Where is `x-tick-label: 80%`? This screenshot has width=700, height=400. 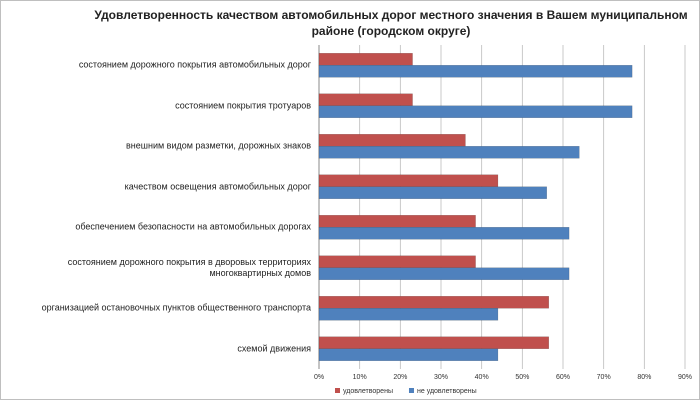 x-tick-label: 80% is located at coordinates (644, 377).